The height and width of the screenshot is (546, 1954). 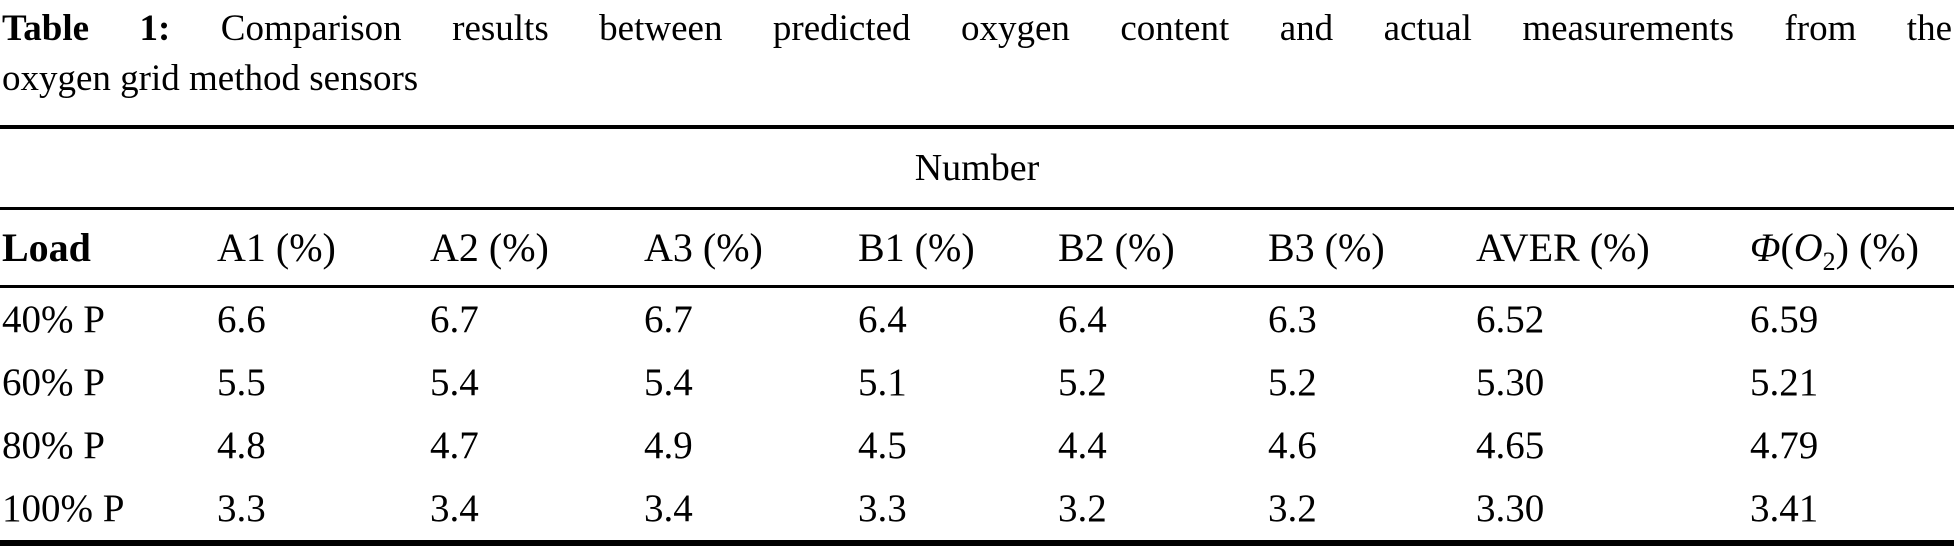 I want to click on cell-b3: 4.6, so click(x=1292, y=445).